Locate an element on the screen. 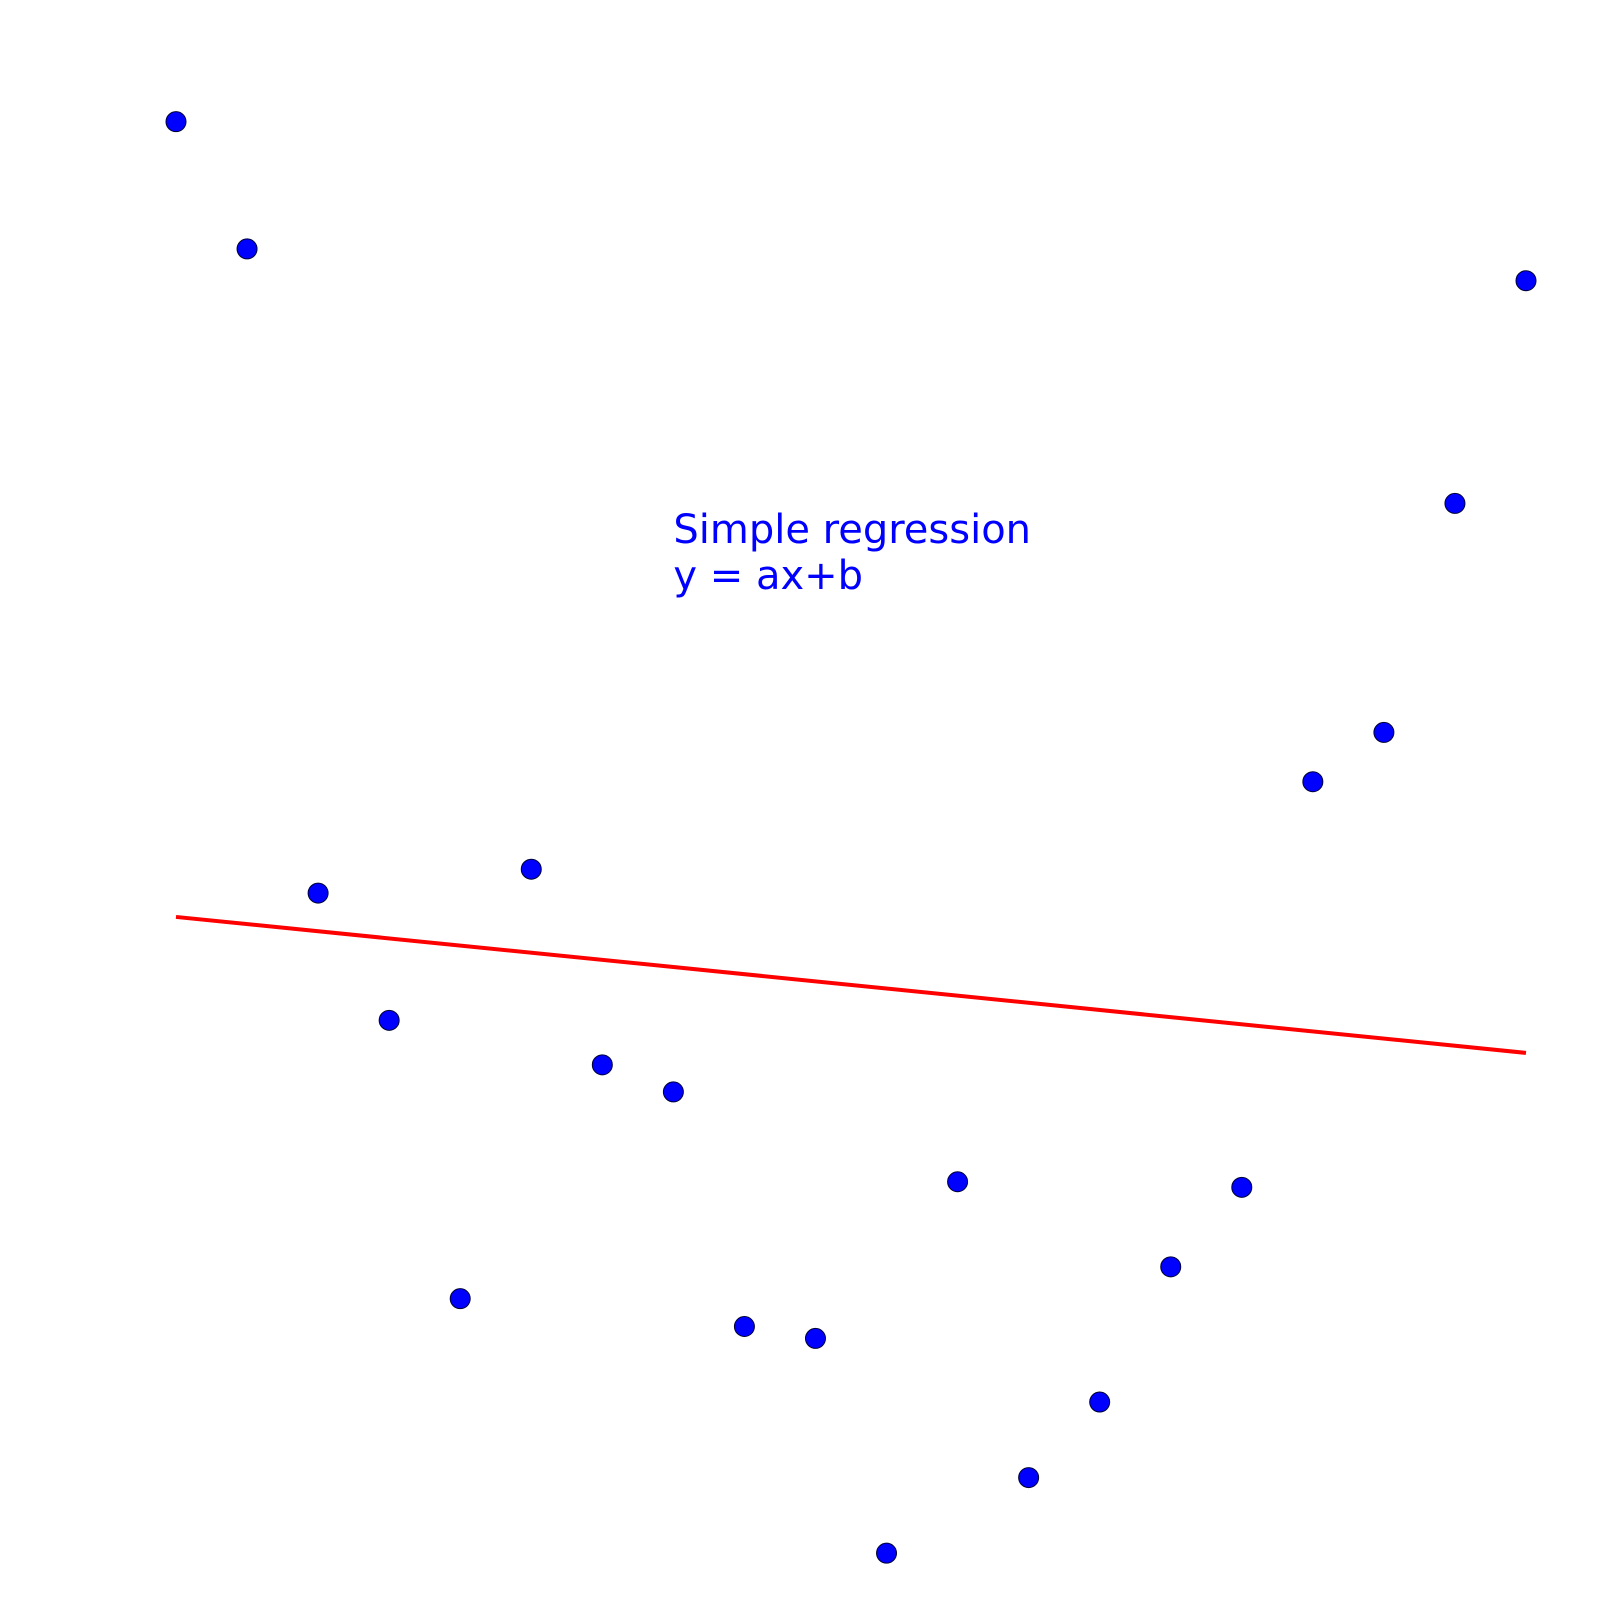 This screenshot has height=1620, width=1620. annotation-text: Simple regression y = ax+b is located at coordinates (858, 553).